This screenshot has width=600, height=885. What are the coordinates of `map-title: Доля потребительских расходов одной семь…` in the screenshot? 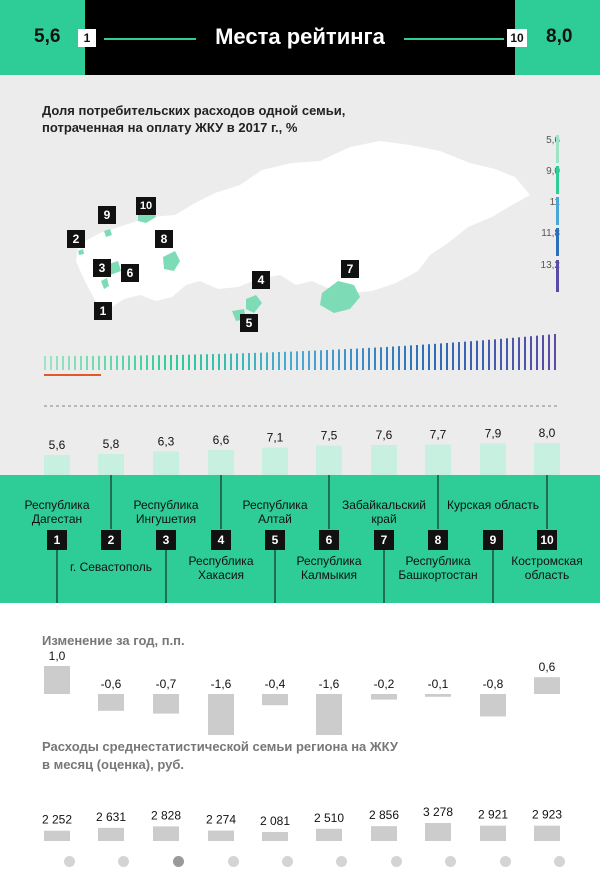 It's located at (194, 119).